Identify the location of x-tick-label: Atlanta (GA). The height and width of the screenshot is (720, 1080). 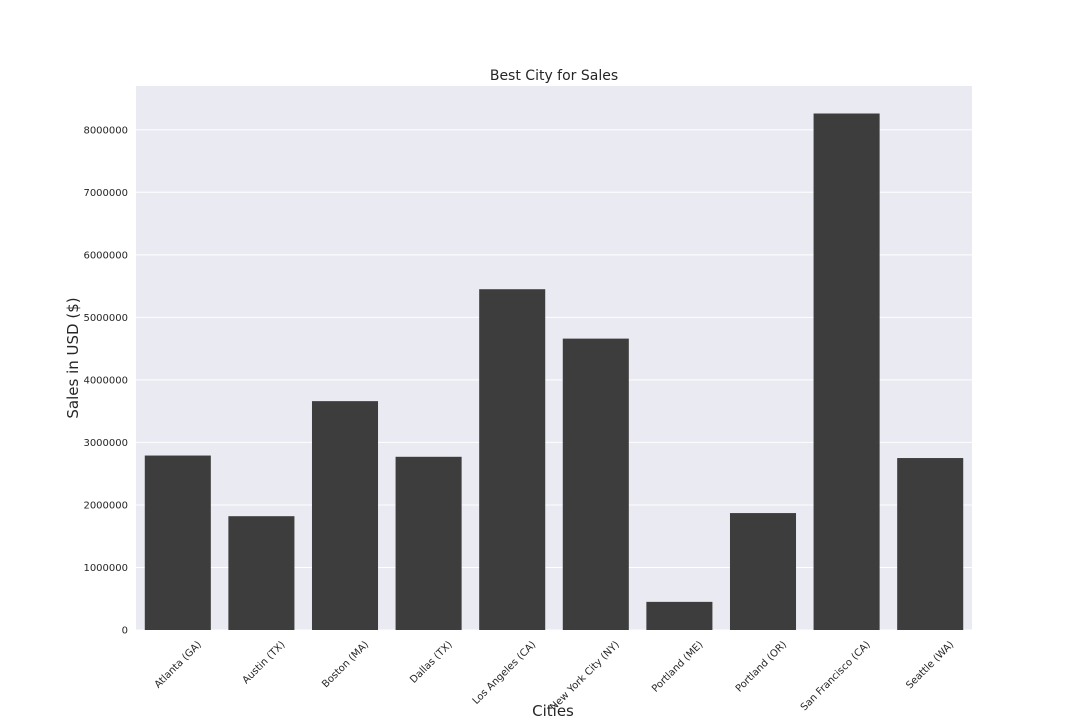
(178, 664).